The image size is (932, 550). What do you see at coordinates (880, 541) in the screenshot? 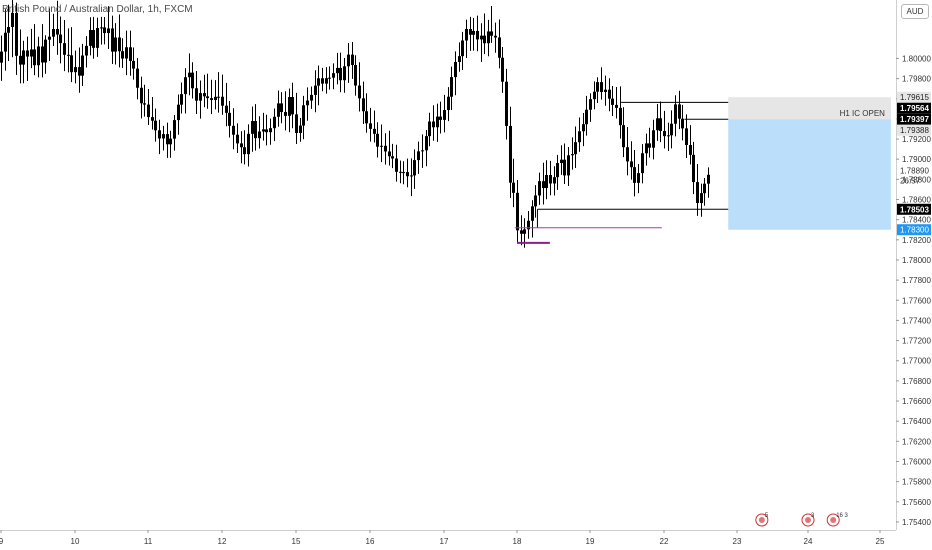
I see `x-tick-label: 25` at bounding box center [880, 541].